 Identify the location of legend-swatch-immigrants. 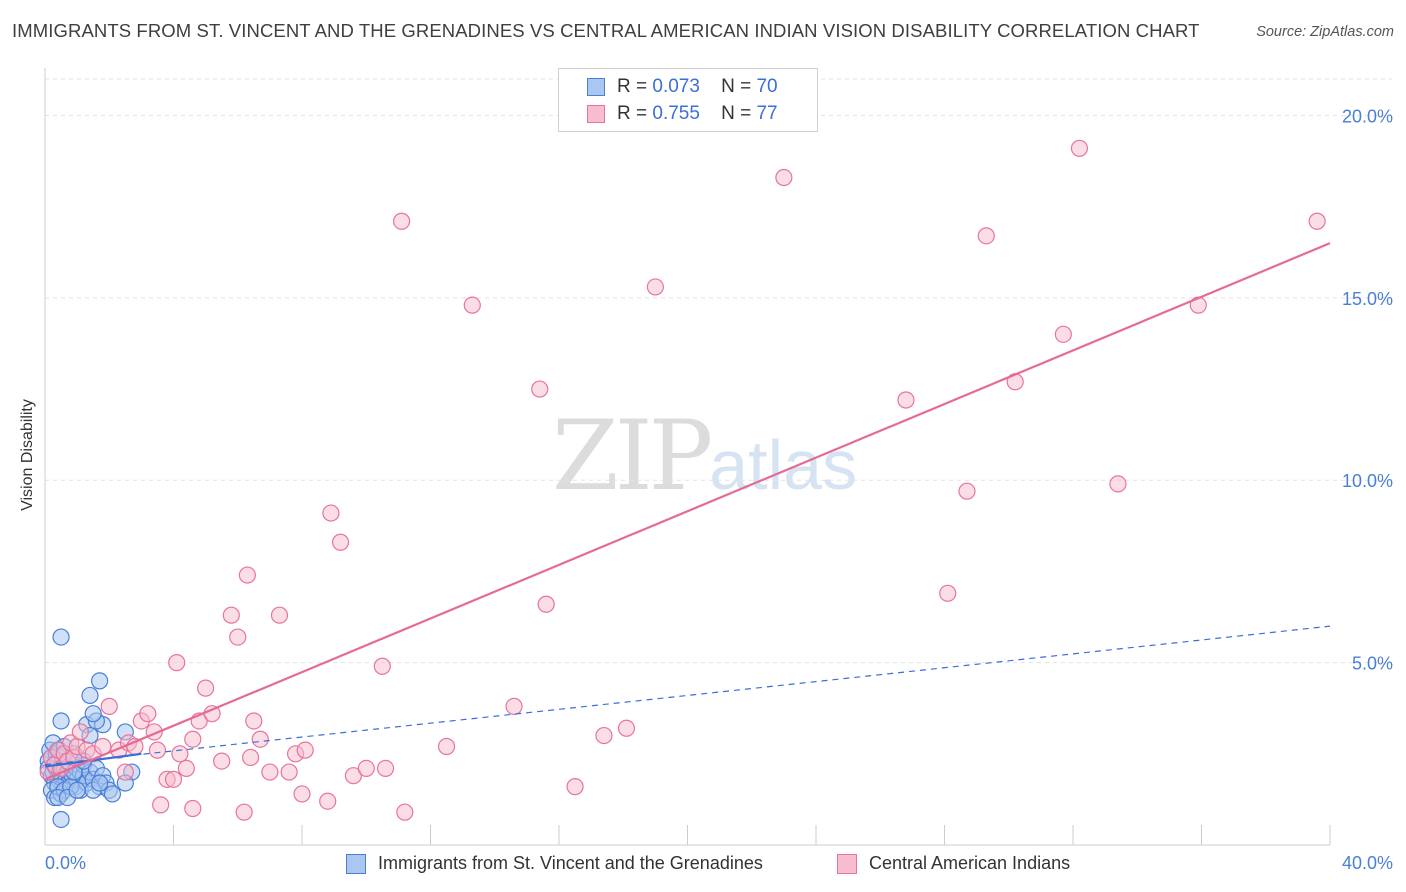
(596, 87).